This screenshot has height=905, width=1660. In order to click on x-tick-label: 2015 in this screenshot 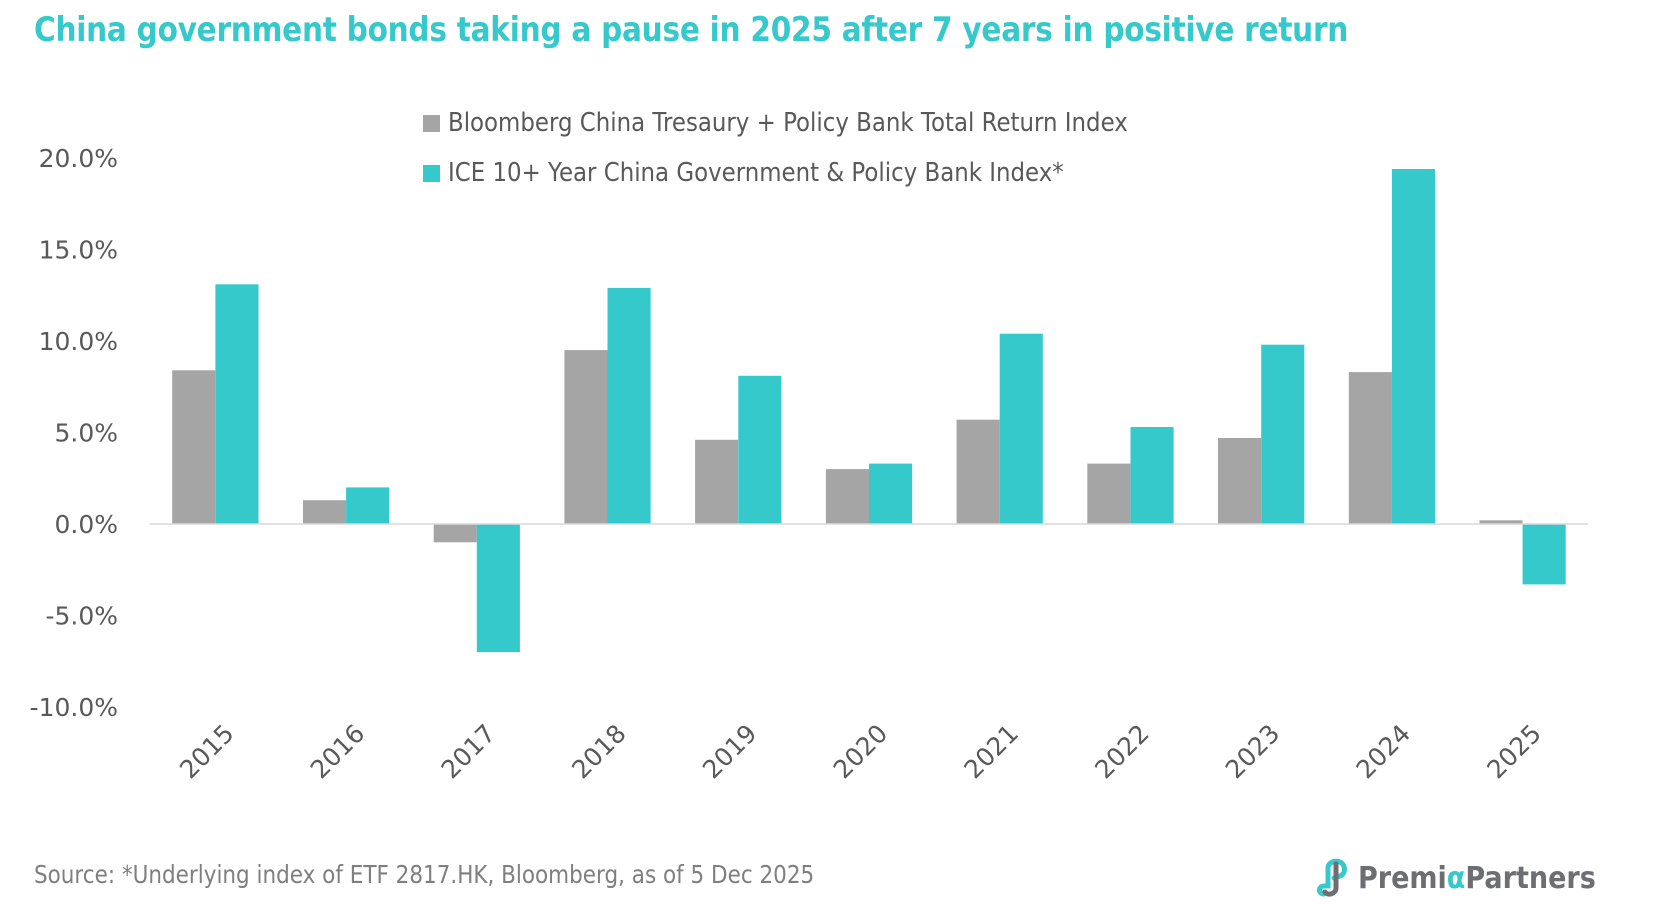, I will do `click(206, 751)`.